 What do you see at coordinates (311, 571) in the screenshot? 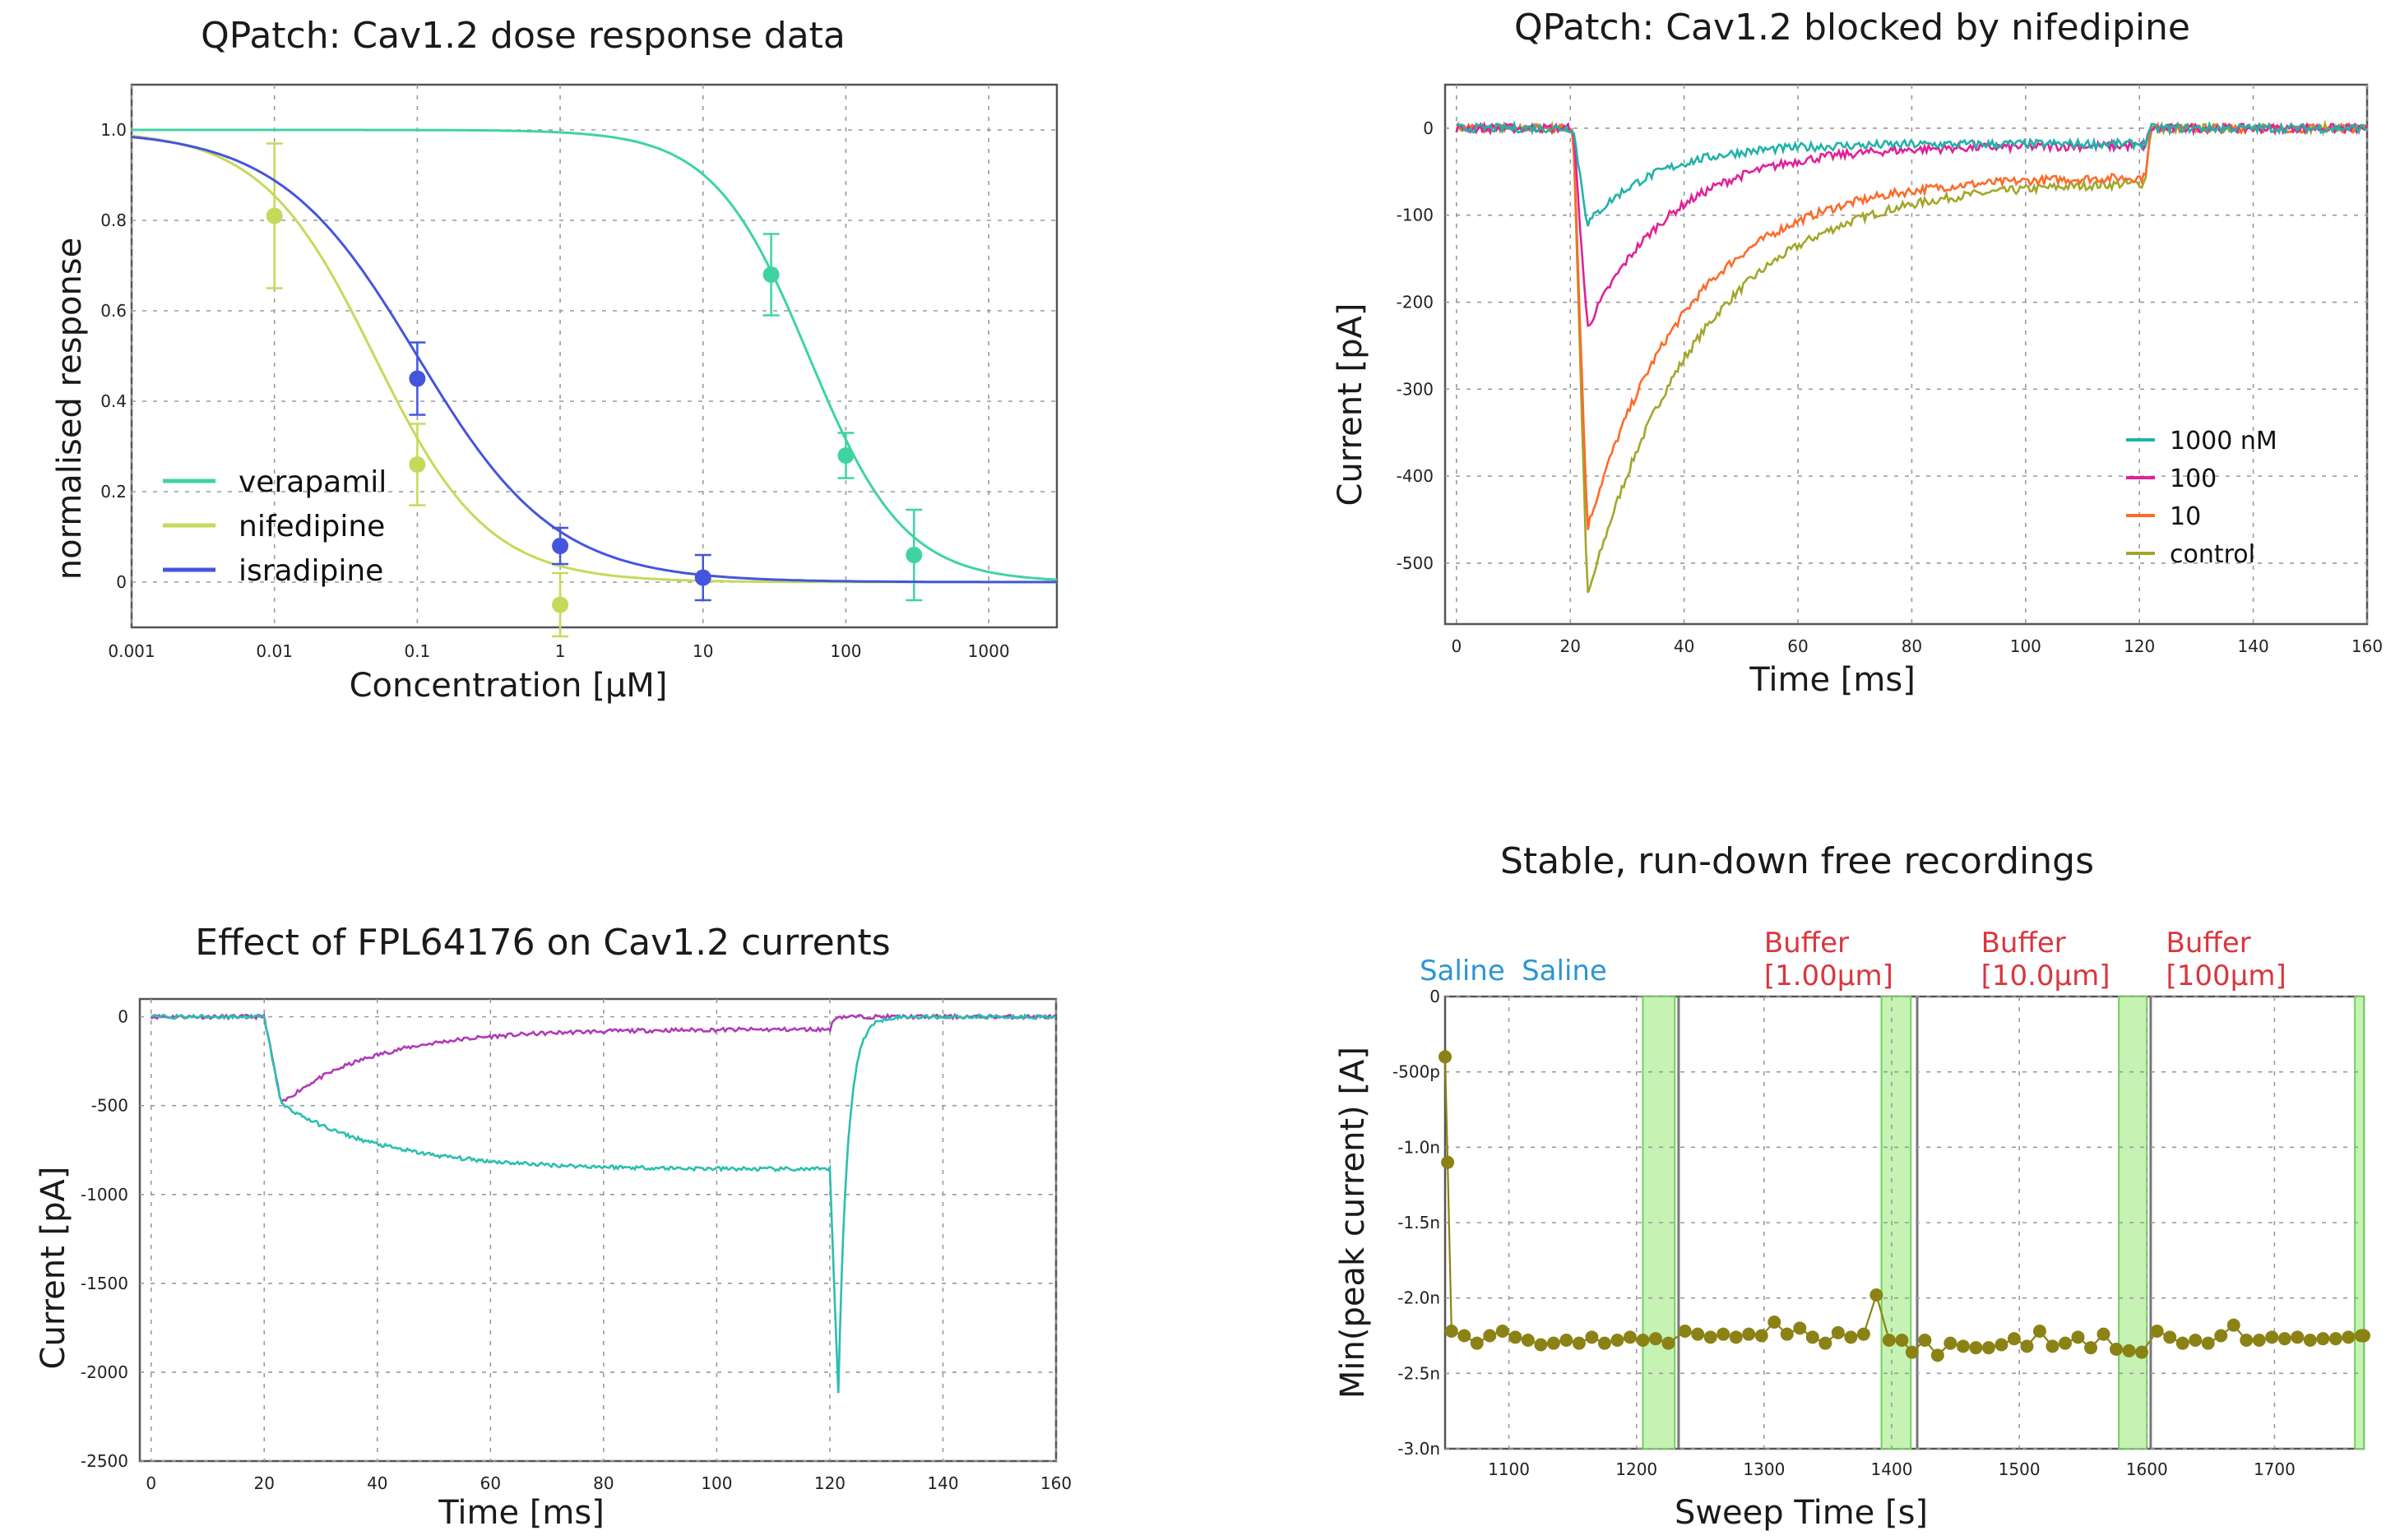
I see `legend-label-isradipine: isradipine` at bounding box center [311, 571].